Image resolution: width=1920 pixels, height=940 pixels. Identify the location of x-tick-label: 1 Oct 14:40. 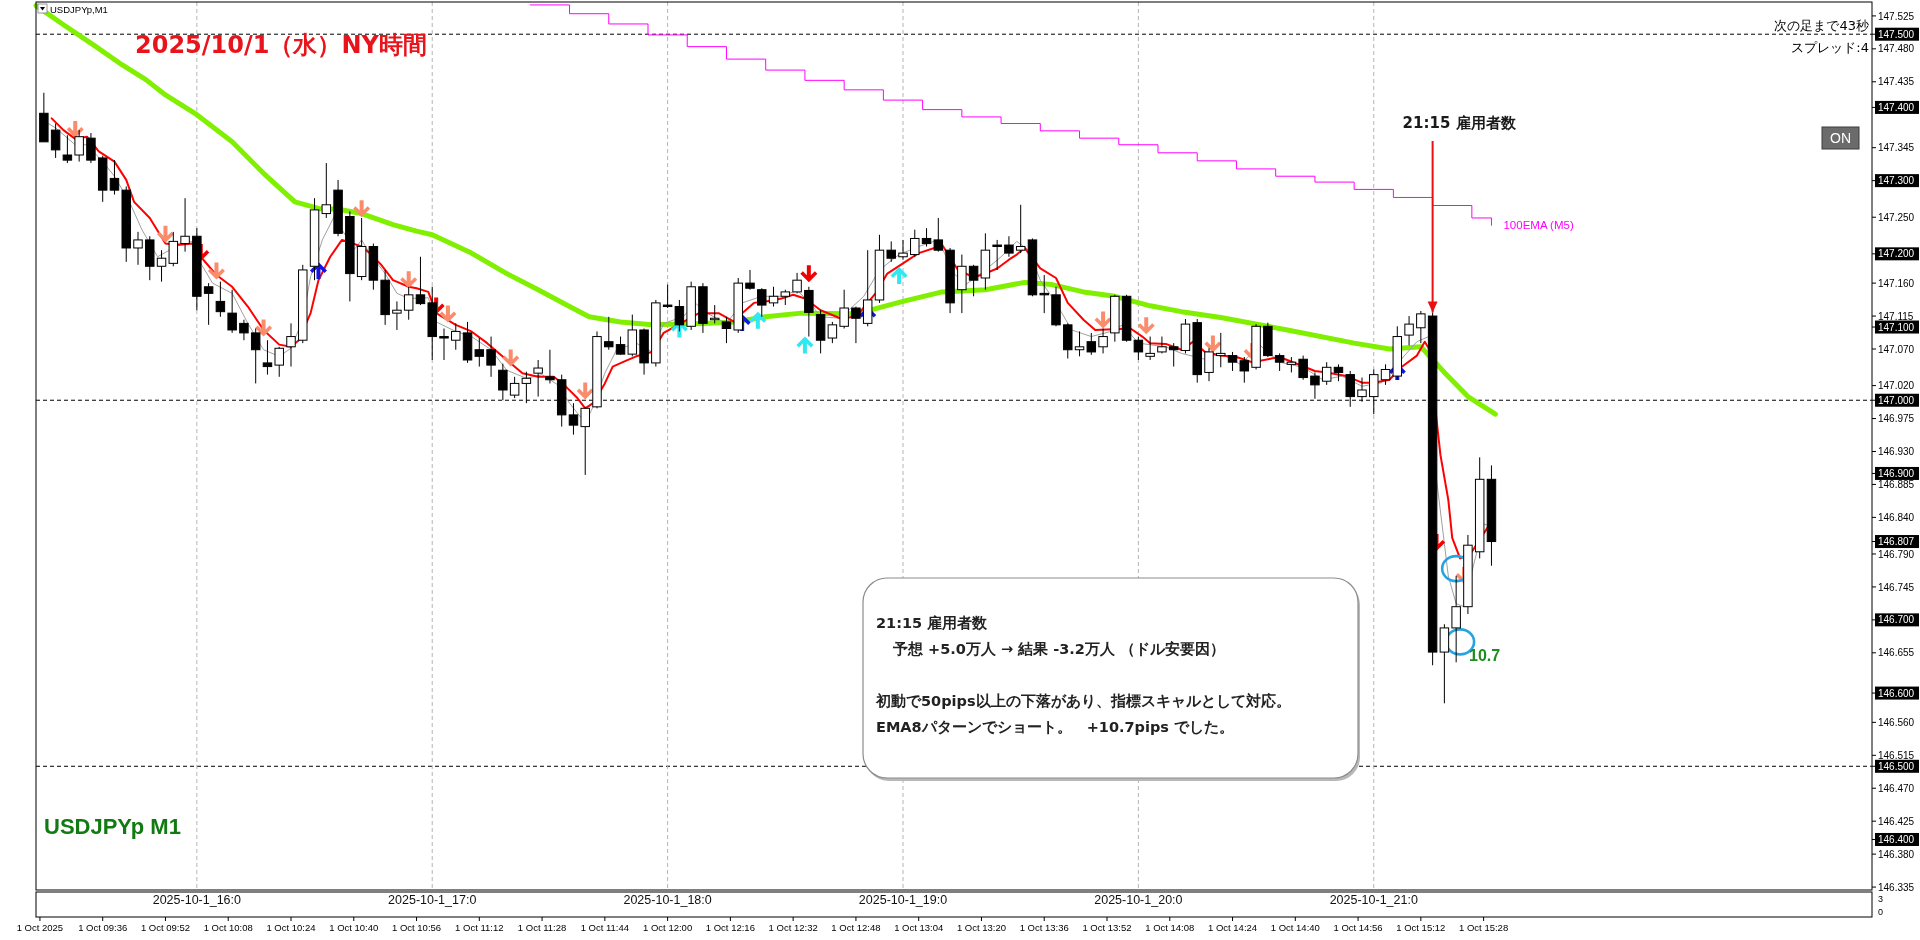
(1295, 927).